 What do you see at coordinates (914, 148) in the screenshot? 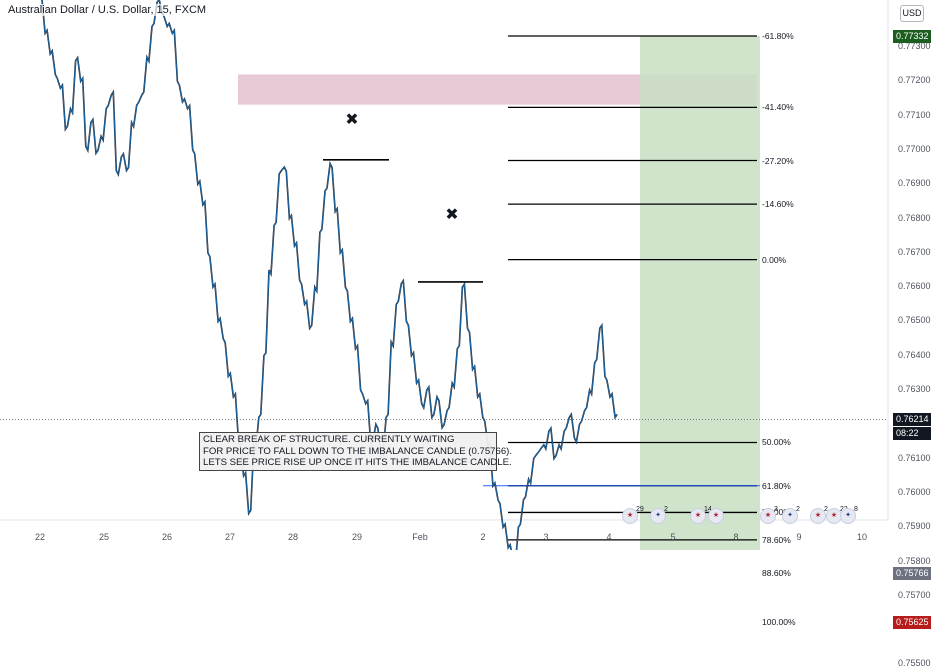
I see `y-tick-label: 0.77000` at bounding box center [914, 148].